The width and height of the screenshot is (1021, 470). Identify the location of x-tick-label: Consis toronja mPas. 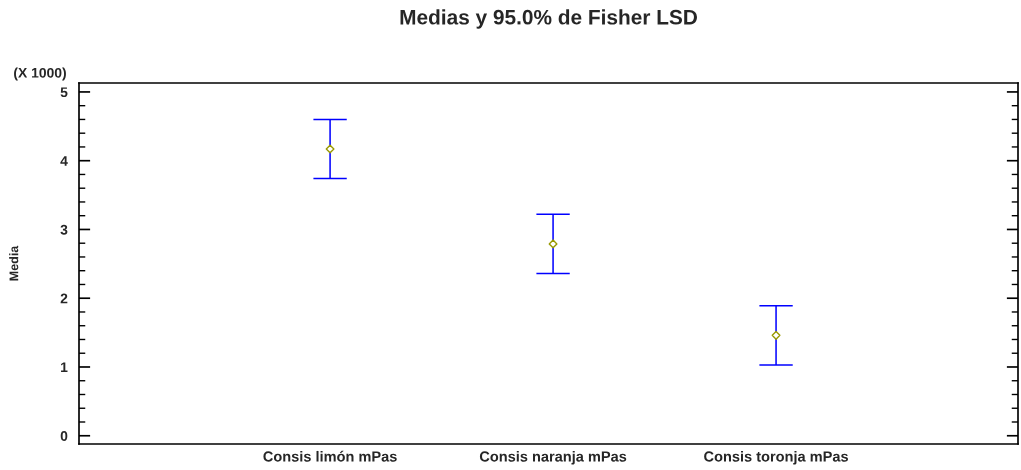
(776, 457).